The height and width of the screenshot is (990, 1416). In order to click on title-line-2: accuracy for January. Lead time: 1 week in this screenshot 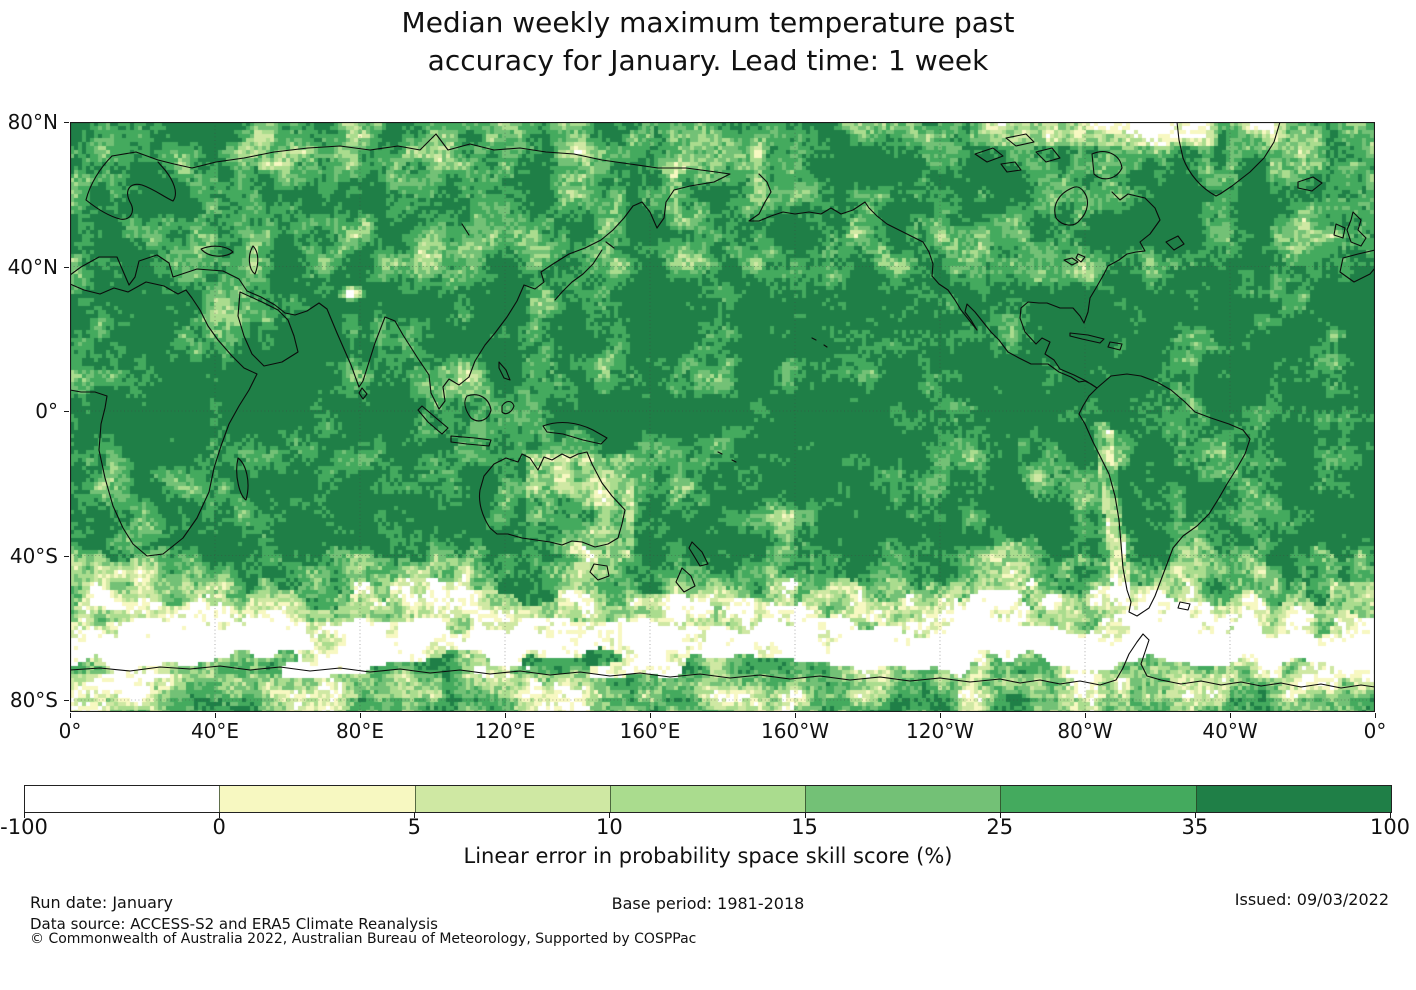, I will do `click(708, 60)`.